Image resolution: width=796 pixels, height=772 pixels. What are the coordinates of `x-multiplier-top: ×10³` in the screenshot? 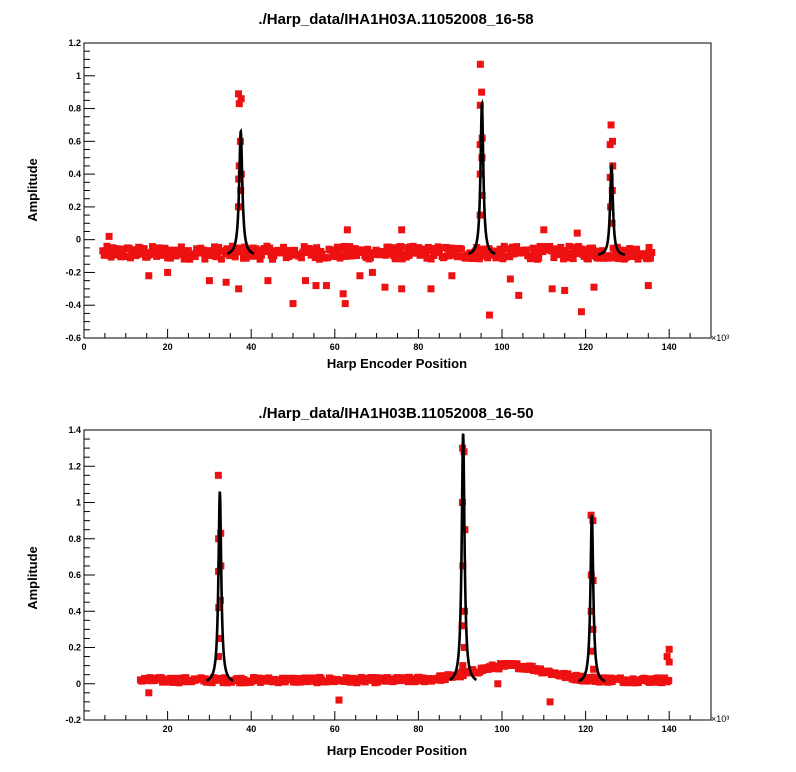 It's located at (720, 338).